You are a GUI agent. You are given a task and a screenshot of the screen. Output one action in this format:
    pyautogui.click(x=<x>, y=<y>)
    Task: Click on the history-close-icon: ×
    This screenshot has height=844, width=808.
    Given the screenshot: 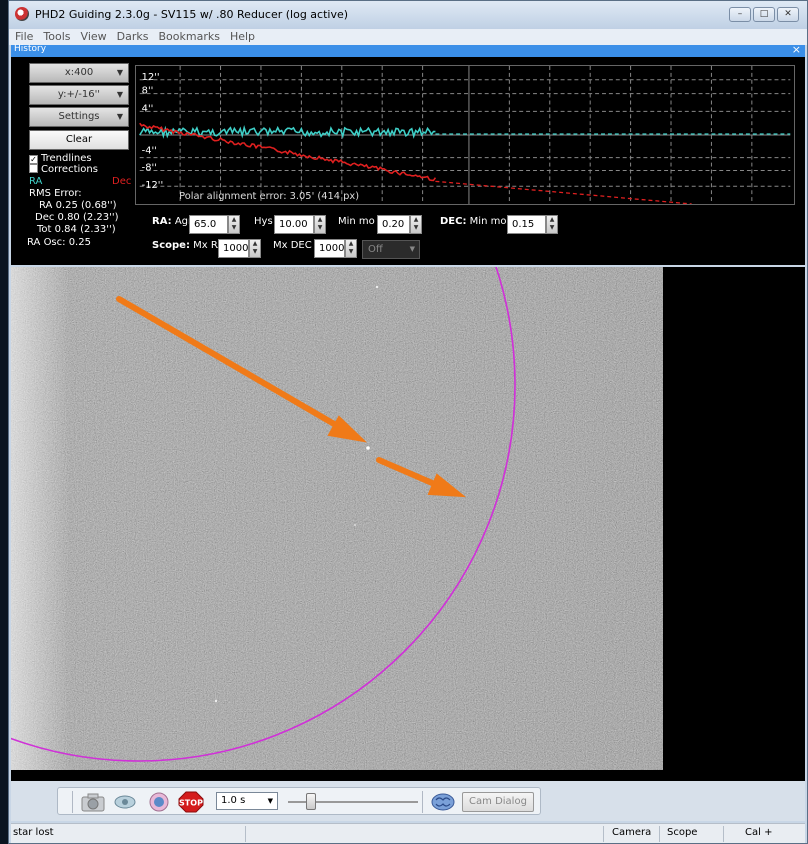 What is the action you would take?
    pyautogui.click(x=796, y=49)
    